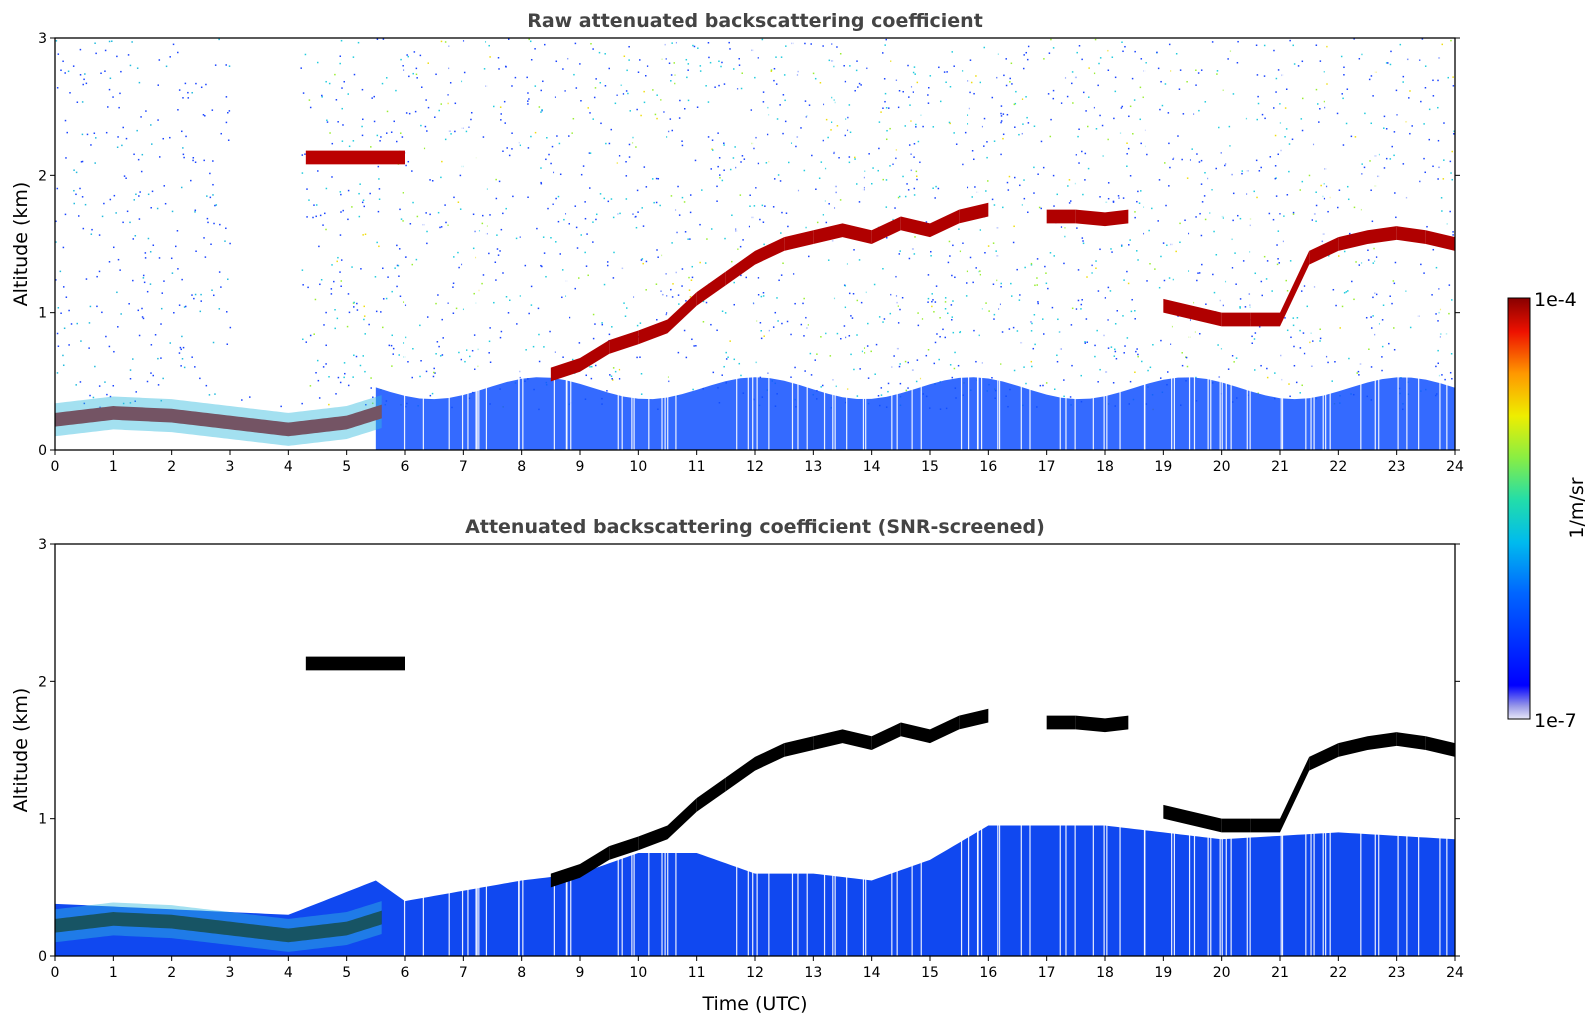  Describe the element at coordinates (463, 467) in the screenshot. I see `raw-x-tick-label: 7` at that location.